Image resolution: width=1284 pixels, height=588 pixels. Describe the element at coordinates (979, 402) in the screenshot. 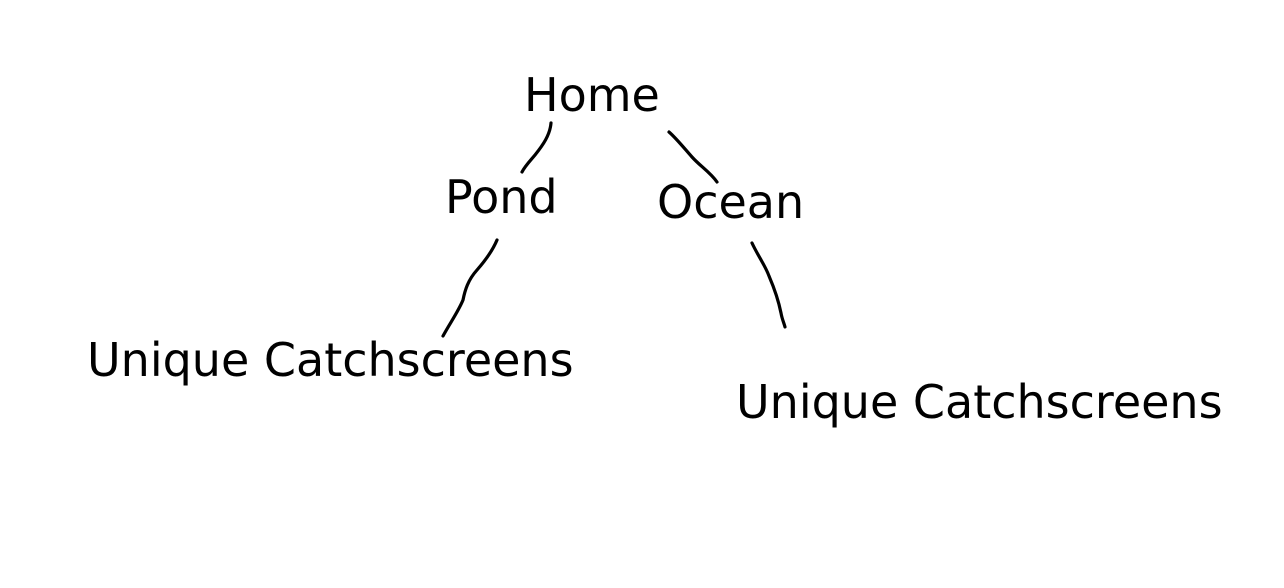

I see `node-ocean-unique-catchscreens: Unique Catchscreens` at that location.